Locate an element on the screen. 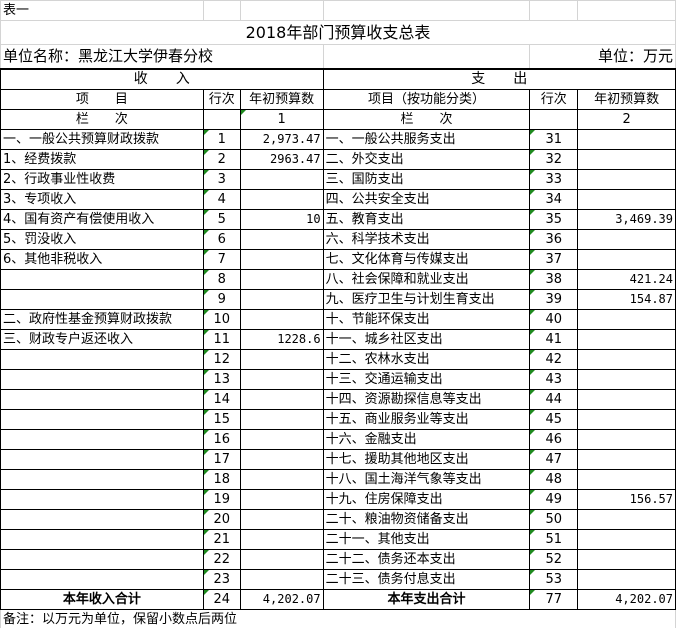 The height and width of the screenshot is (628, 676). expense-amount: 421.24 is located at coordinates (626, 279).